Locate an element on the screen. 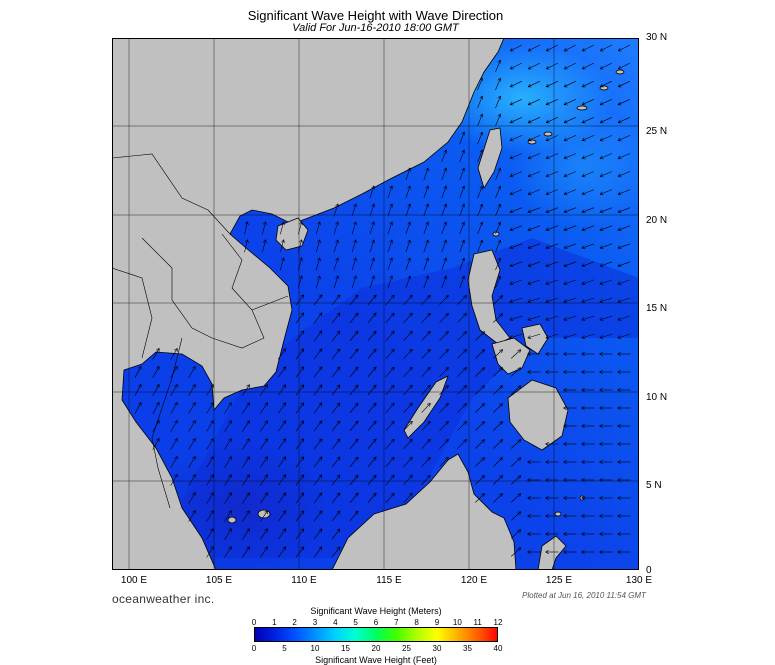 This screenshot has height=665, width=775. lon-label-105e: 105 E is located at coordinates (219, 580).